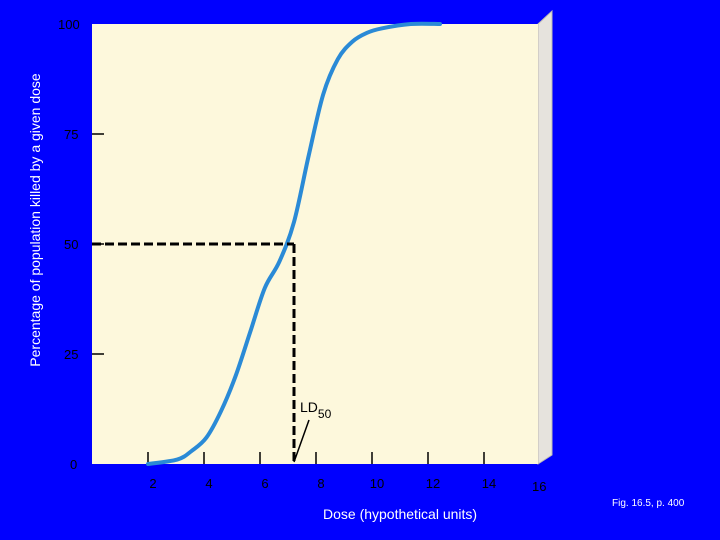  Describe the element at coordinates (309, 407) in the screenshot. I see `ld50-annotation-text: LD` at that location.